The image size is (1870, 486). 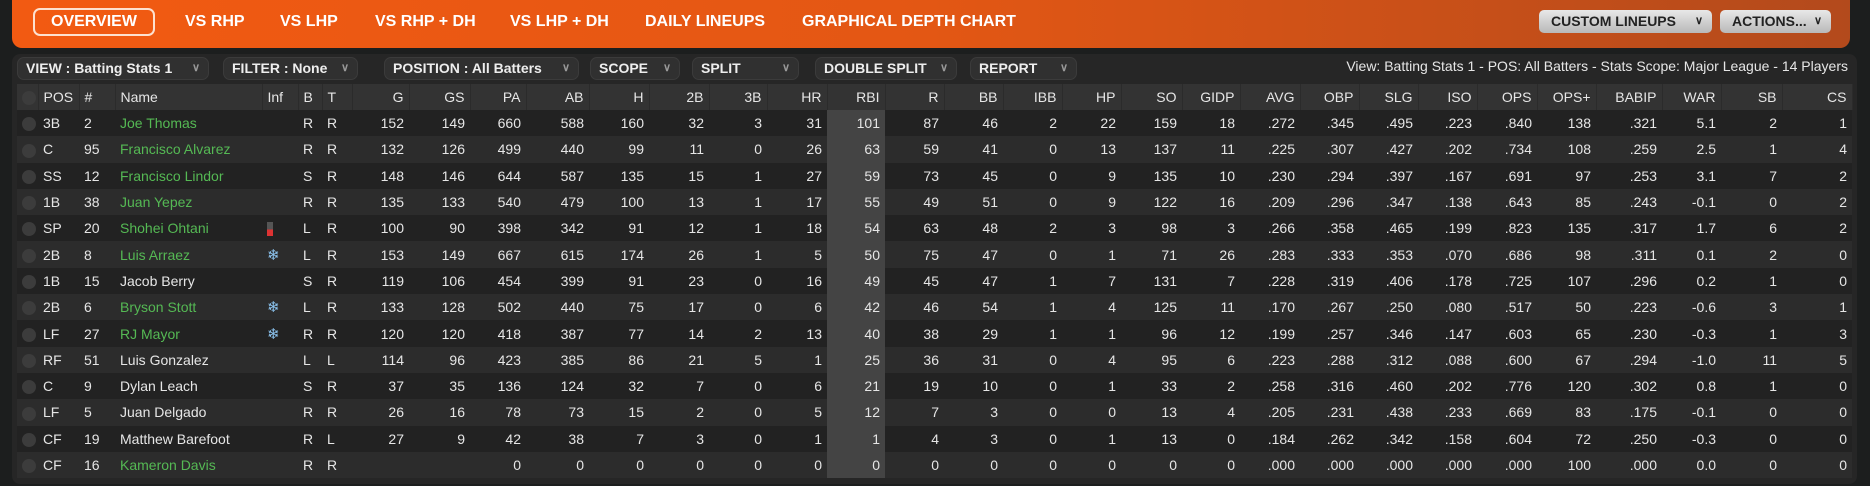 What do you see at coordinates (215, 21) in the screenshot?
I see `tab-vs-rhp: VS RHP` at bounding box center [215, 21].